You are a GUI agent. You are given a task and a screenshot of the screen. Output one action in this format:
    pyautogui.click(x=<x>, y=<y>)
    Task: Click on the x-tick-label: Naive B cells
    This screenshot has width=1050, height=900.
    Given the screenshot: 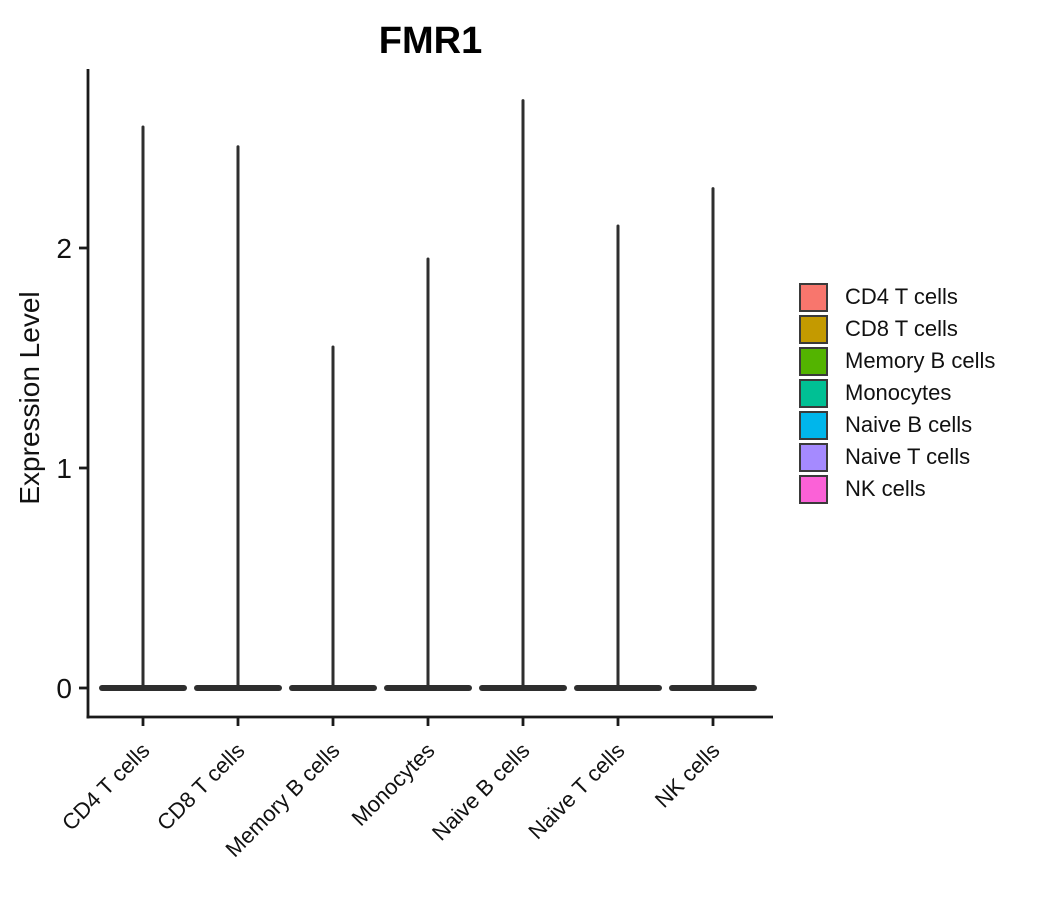 What is the action you would take?
    pyautogui.click(x=481, y=792)
    